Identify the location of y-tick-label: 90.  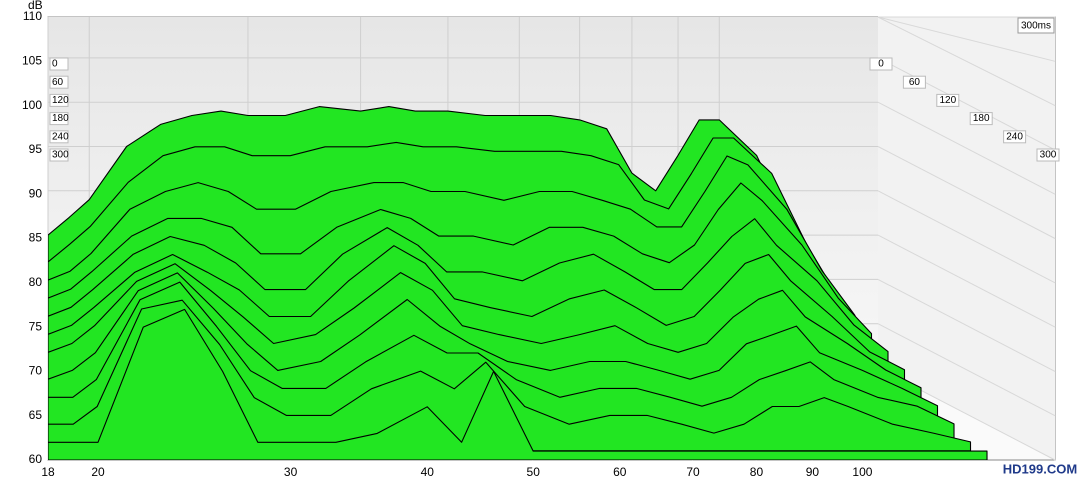
(36, 193).